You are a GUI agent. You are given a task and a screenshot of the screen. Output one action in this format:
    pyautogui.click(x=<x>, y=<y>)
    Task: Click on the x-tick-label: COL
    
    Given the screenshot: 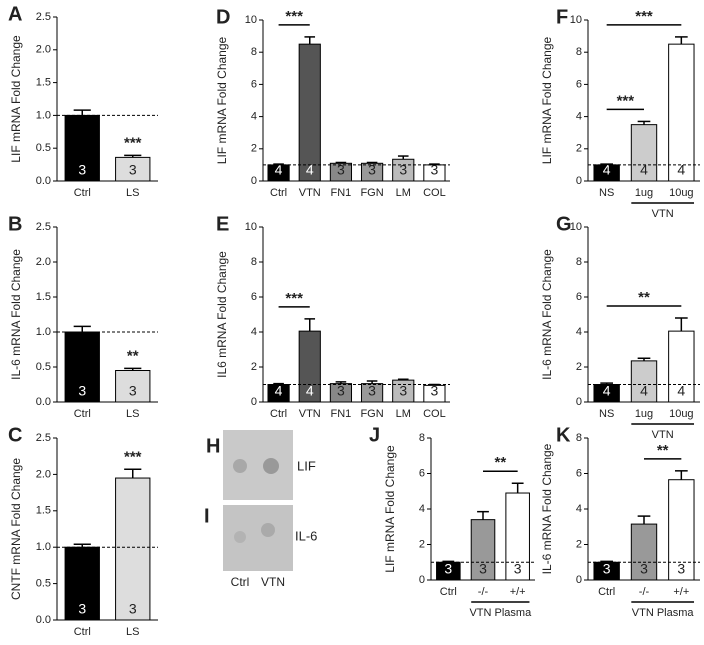 What is the action you would take?
    pyautogui.click(x=434, y=193)
    